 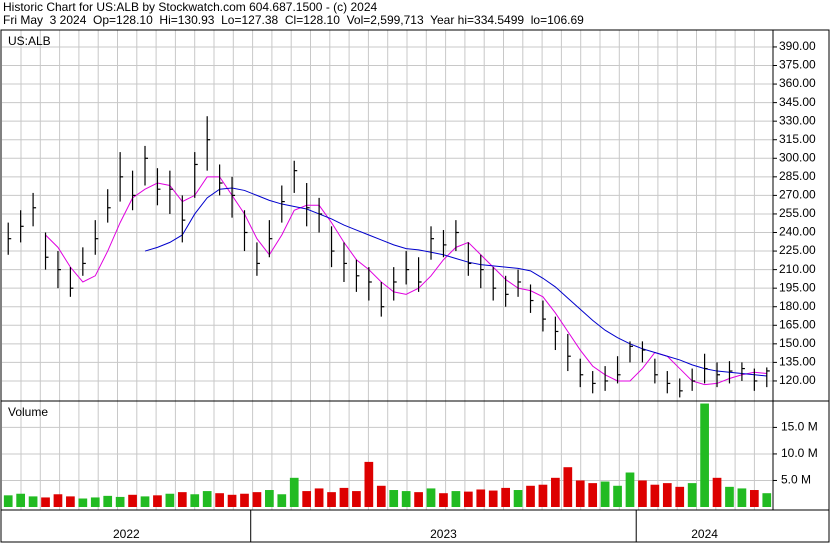 What do you see at coordinates (126, 534) in the screenshot?
I see `x-tick-label: 2022` at bounding box center [126, 534].